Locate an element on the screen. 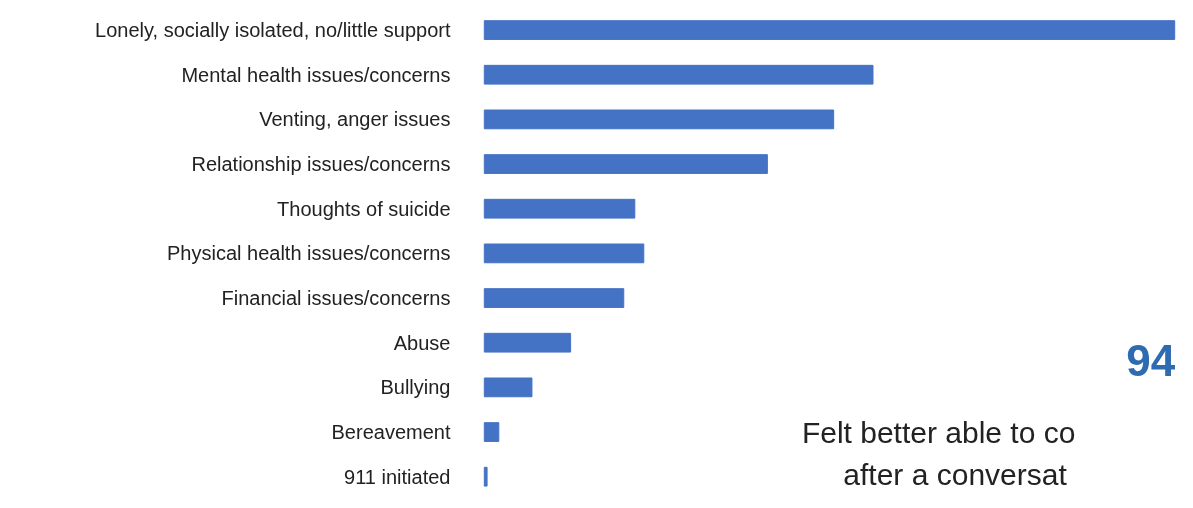  y-tick-label: Venting, anger issues is located at coordinates (355, 119).